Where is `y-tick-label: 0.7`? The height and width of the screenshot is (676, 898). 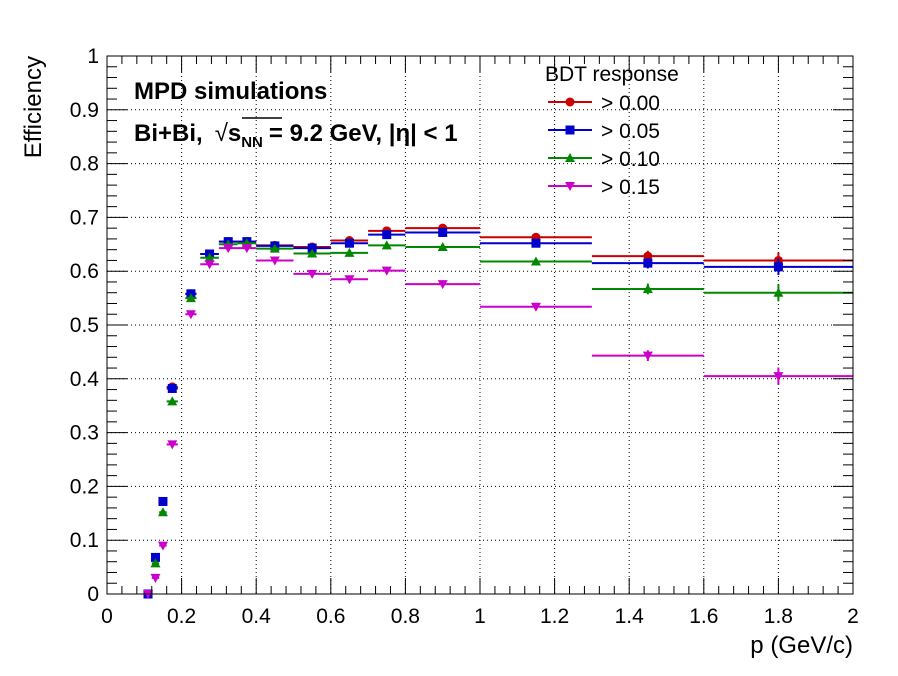 y-tick-label: 0.7 is located at coordinates (84, 217).